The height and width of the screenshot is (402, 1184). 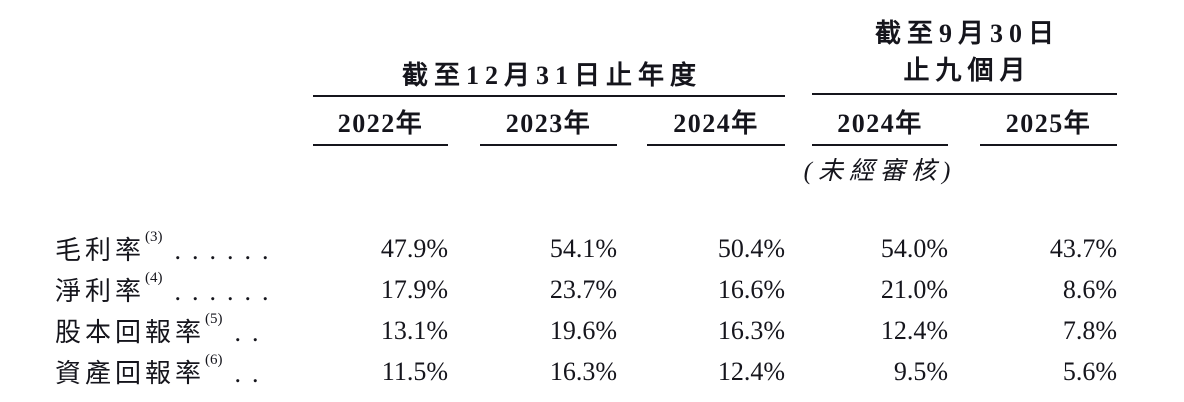 I want to click on row-label-return-on-assets: 資產回報率(6).., so click(x=184, y=371).